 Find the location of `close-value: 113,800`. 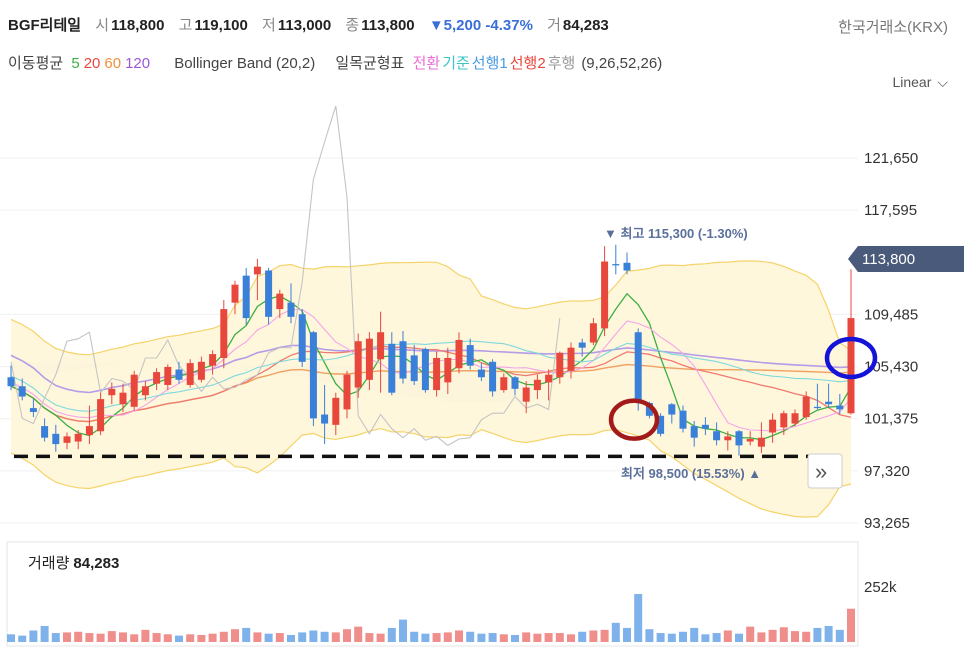

close-value: 113,800 is located at coordinates (388, 25).